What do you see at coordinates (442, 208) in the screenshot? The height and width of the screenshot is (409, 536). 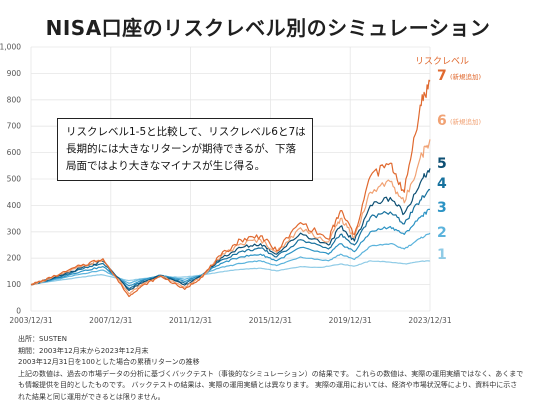 I see `series-label-3: 3` at bounding box center [442, 208].